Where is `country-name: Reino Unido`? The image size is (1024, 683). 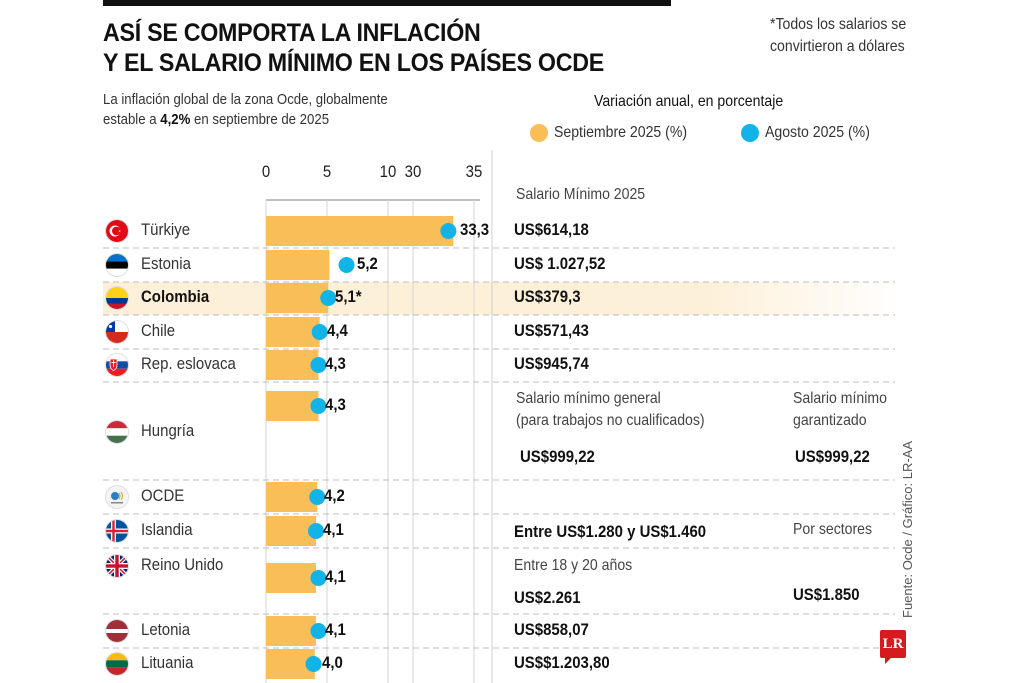
country-name: Reino Unido is located at coordinates (182, 564).